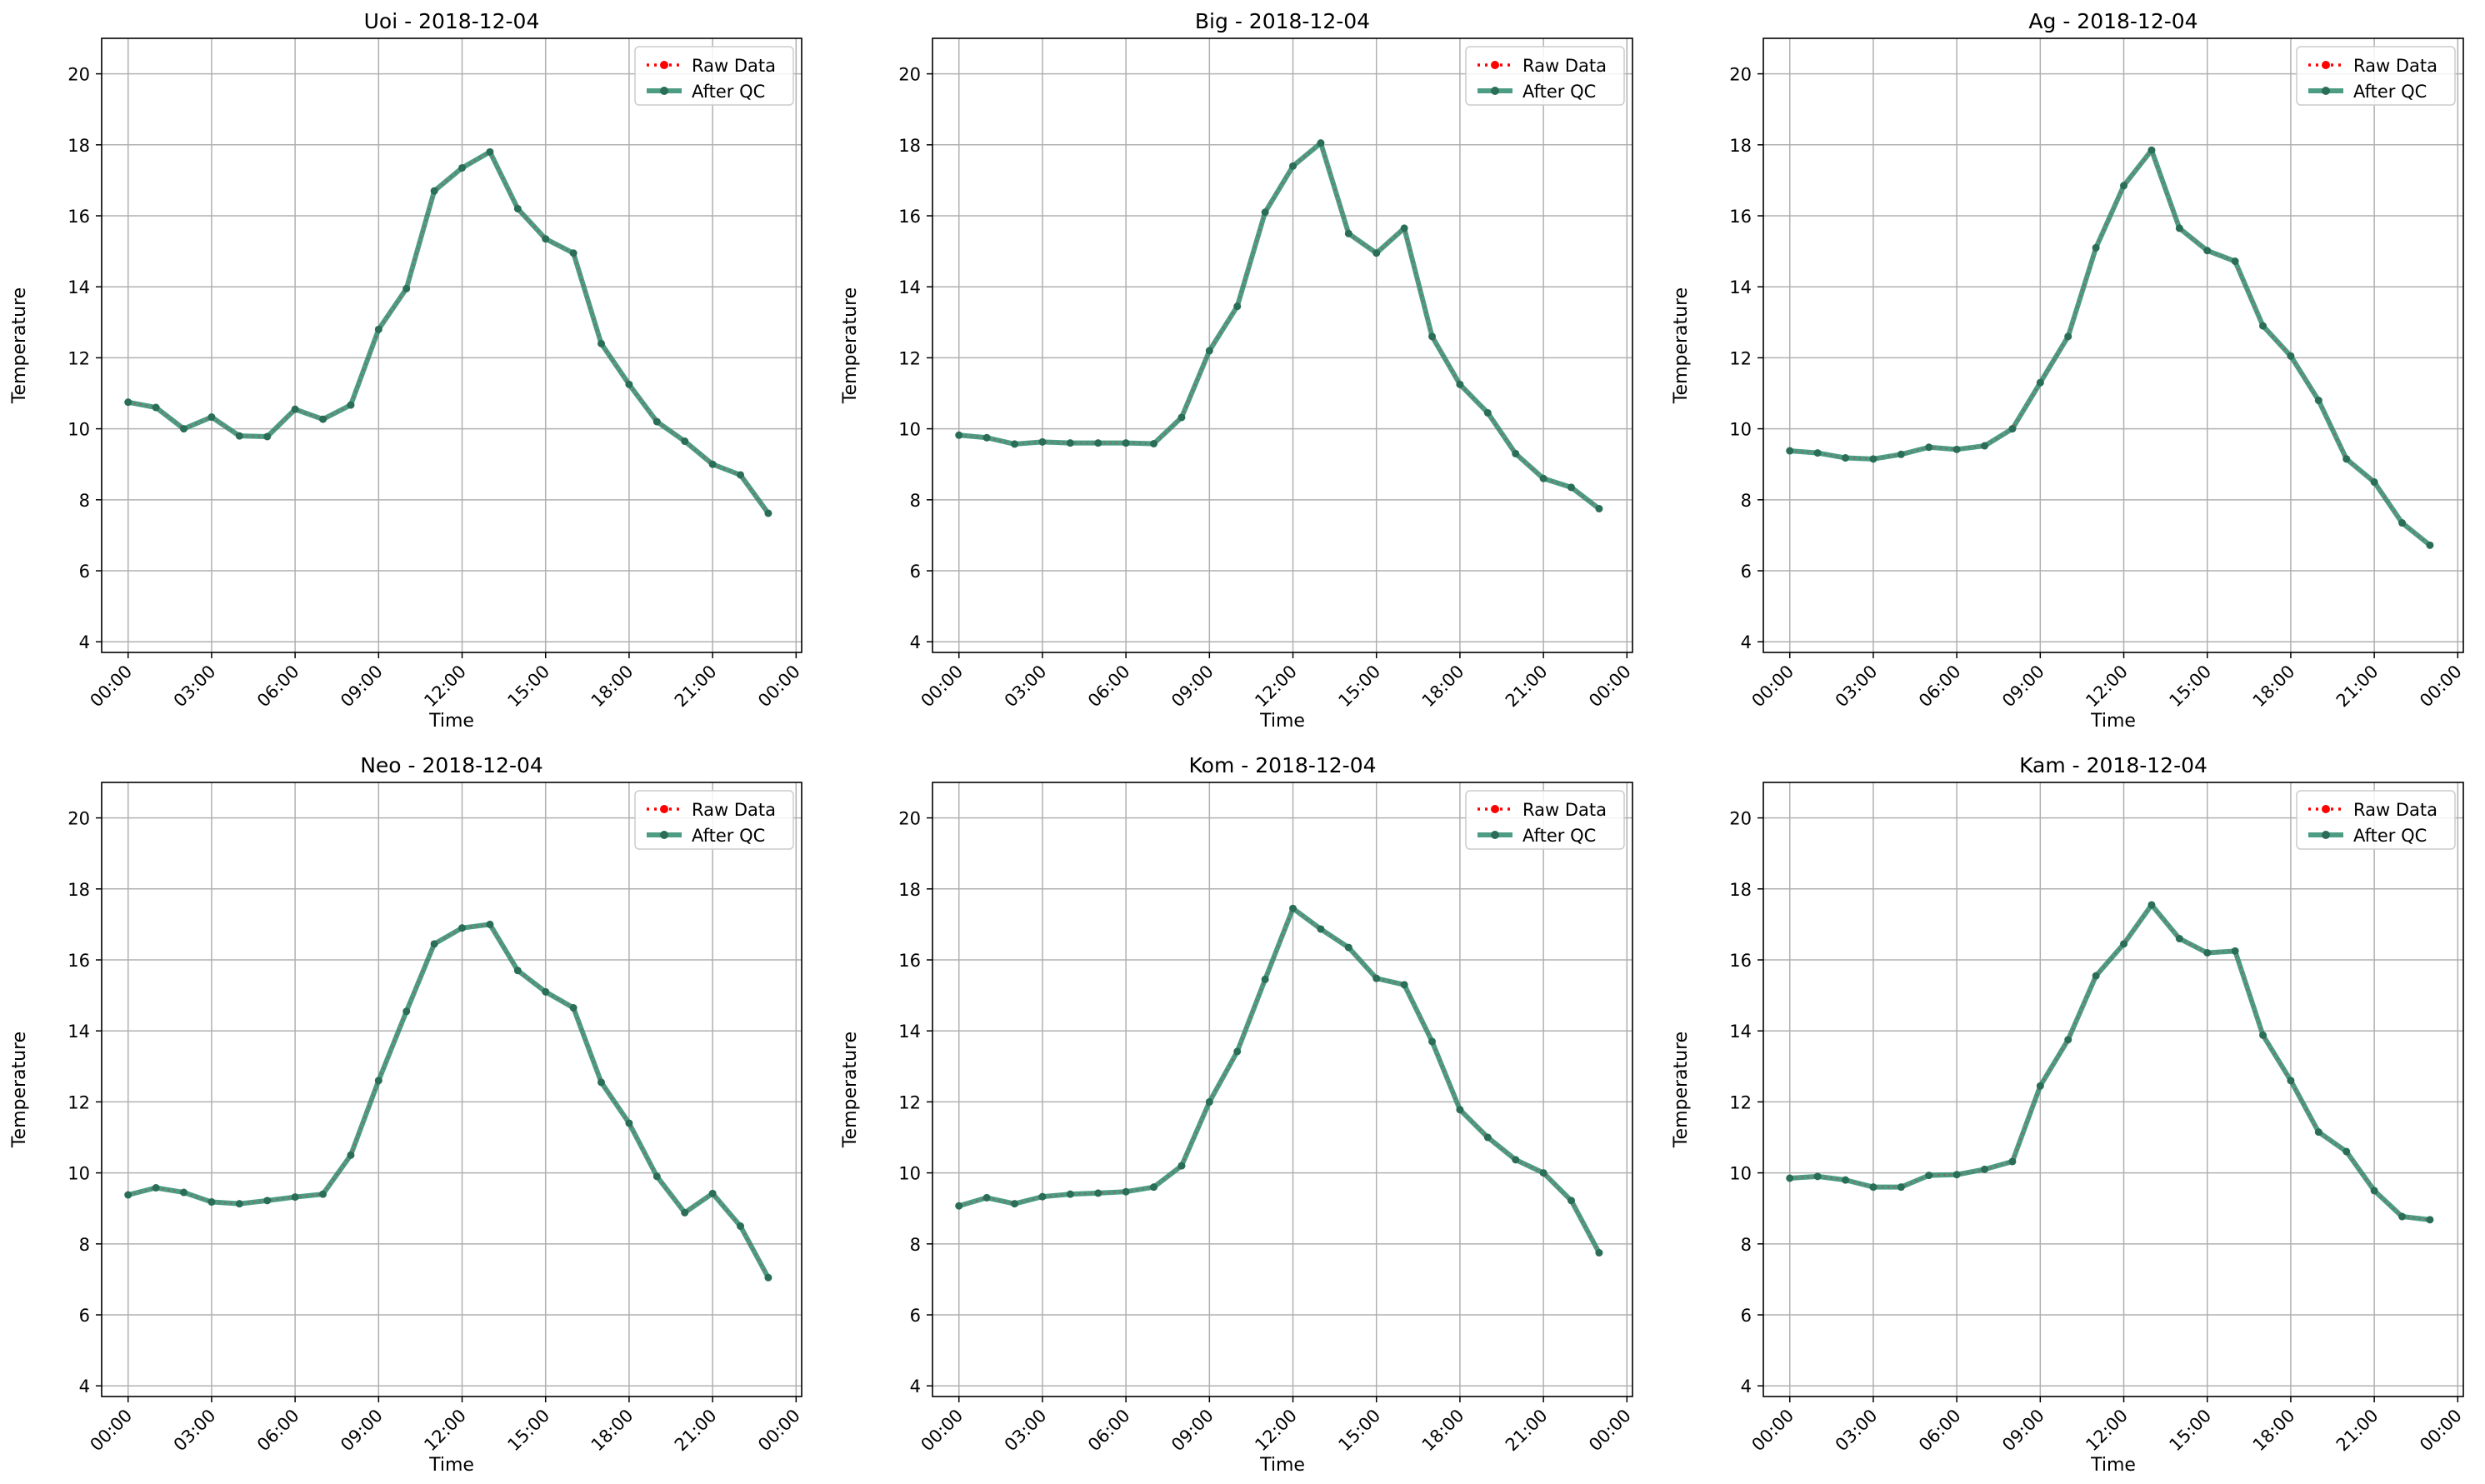 The width and height of the screenshot is (2485, 1484). Describe the element at coordinates (714, 820) in the screenshot. I see `legend: Raw Data After QC` at that location.